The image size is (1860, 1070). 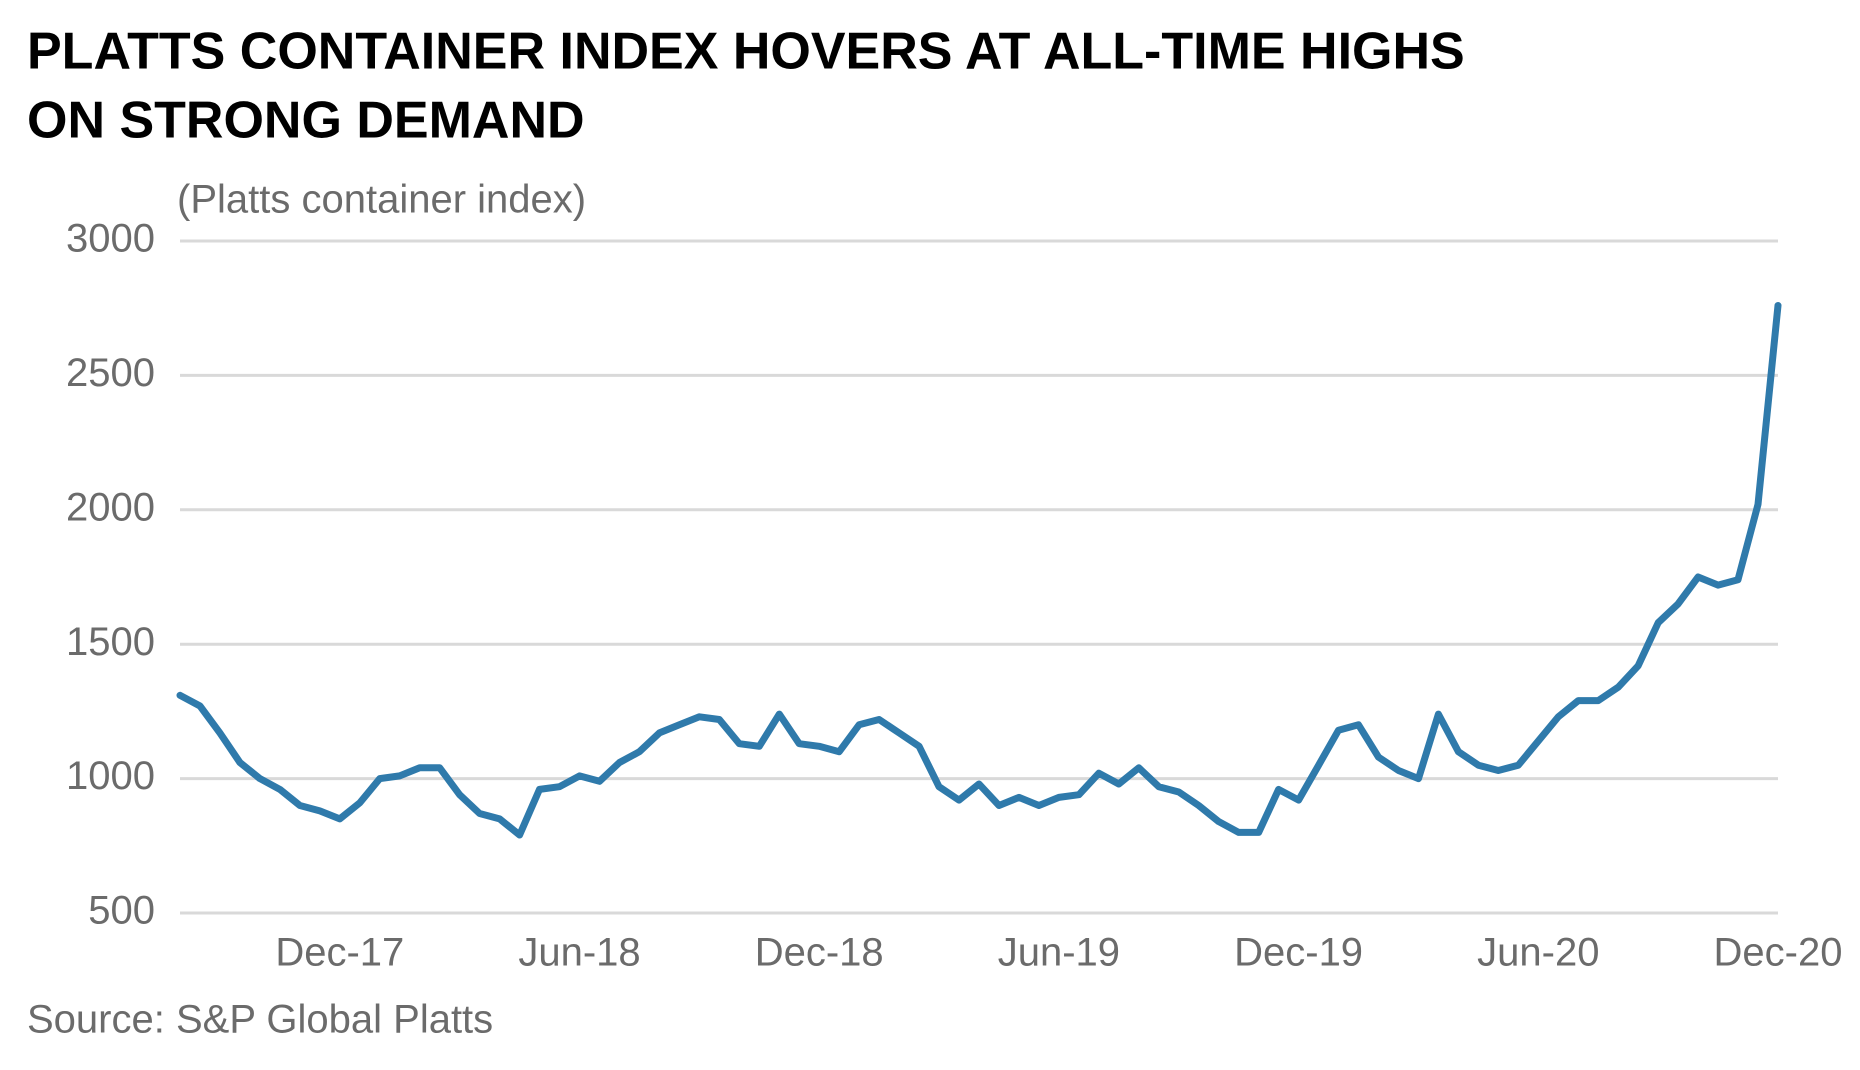 I want to click on y-tick-label: 2500, so click(x=110, y=373).